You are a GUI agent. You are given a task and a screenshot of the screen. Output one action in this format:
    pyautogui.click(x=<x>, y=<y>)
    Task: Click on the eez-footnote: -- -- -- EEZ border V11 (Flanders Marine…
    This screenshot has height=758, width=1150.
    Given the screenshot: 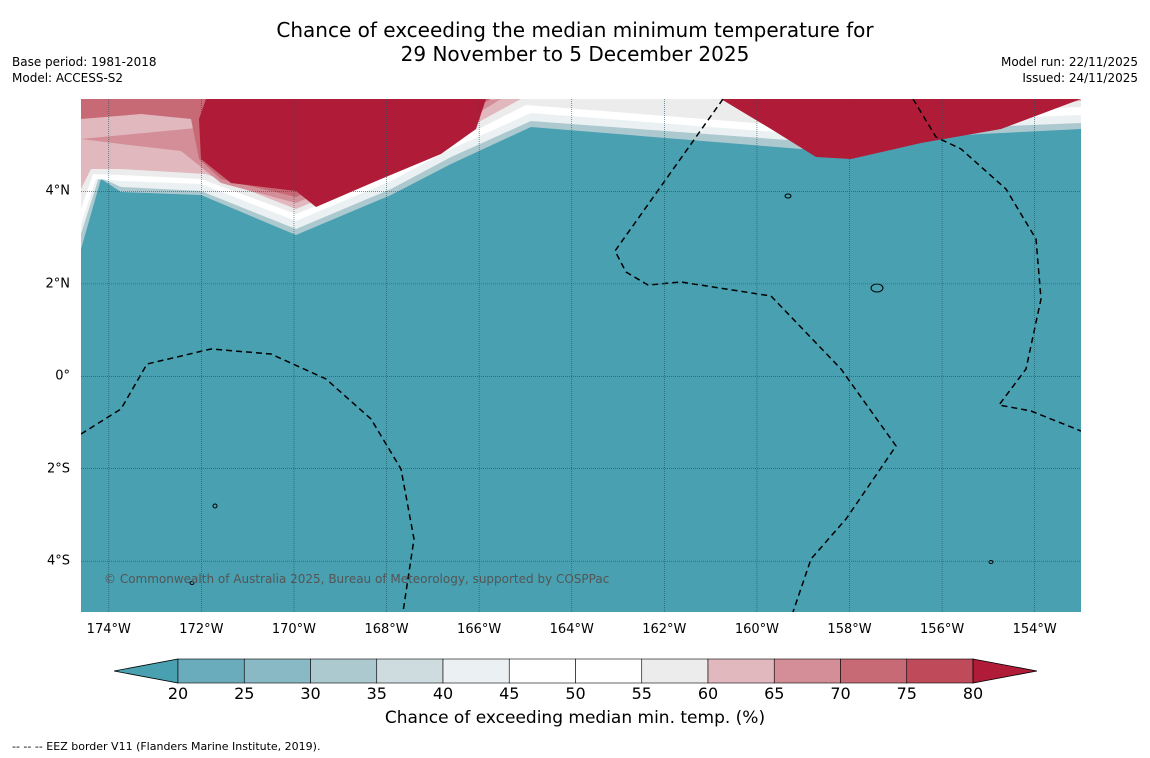 What is the action you would take?
    pyautogui.click(x=166, y=746)
    